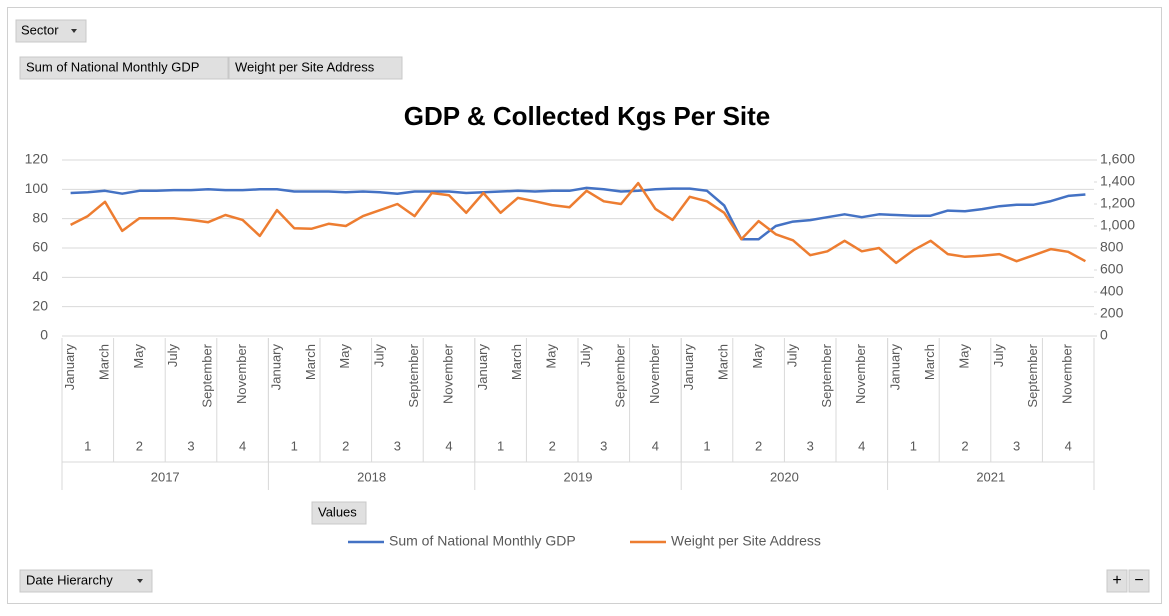 The image size is (1169, 616). I want to click on zoom-out-button: −, so click(1139, 581).